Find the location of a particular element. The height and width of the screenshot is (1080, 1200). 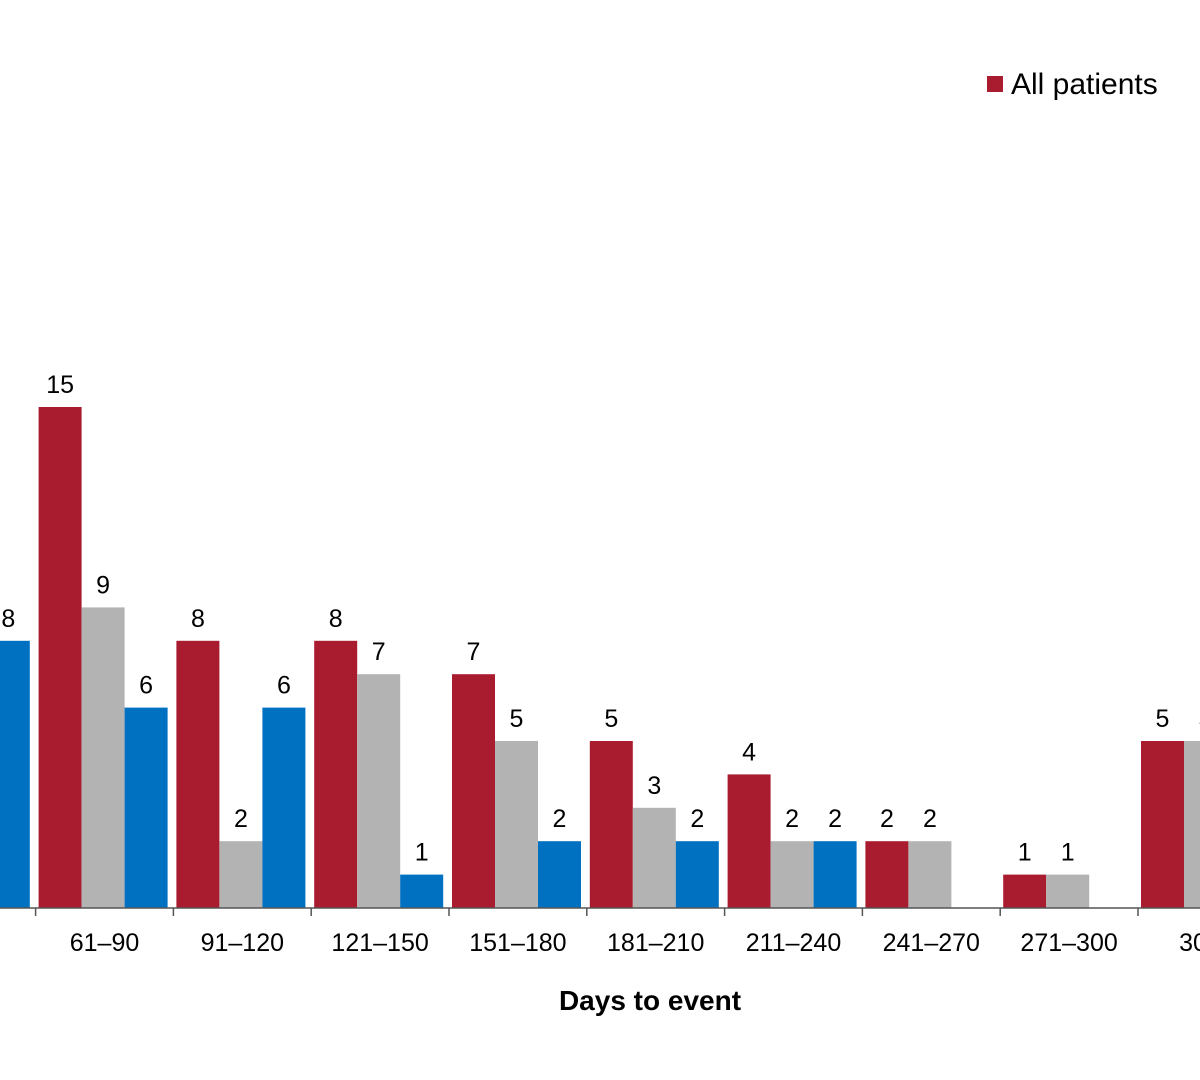

data-label-2-3: 2 is located at coordinates (241, 819).